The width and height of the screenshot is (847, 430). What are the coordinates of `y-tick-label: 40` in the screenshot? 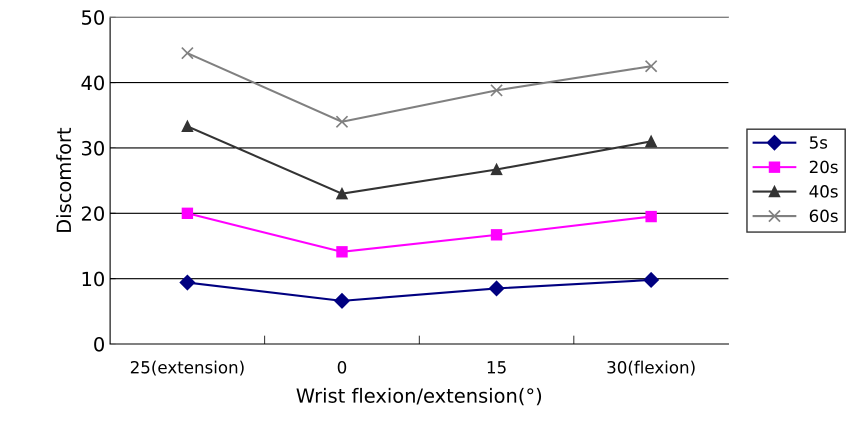 It's located at (92, 83).